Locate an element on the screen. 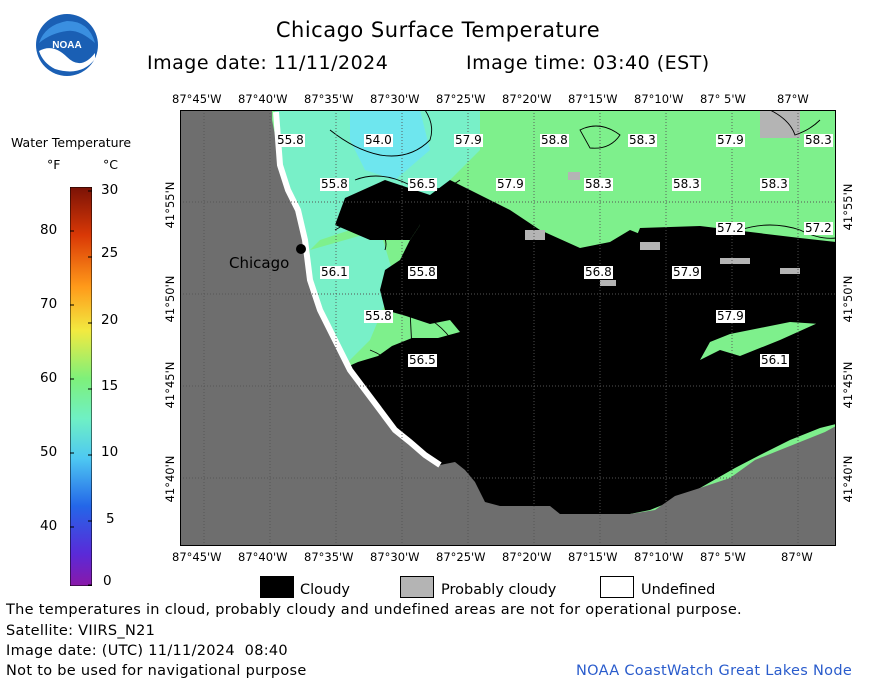 This screenshot has height=687, width=876. credit-text: NOAA CoastWatch Great Lakes Node is located at coordinates (714, 671).